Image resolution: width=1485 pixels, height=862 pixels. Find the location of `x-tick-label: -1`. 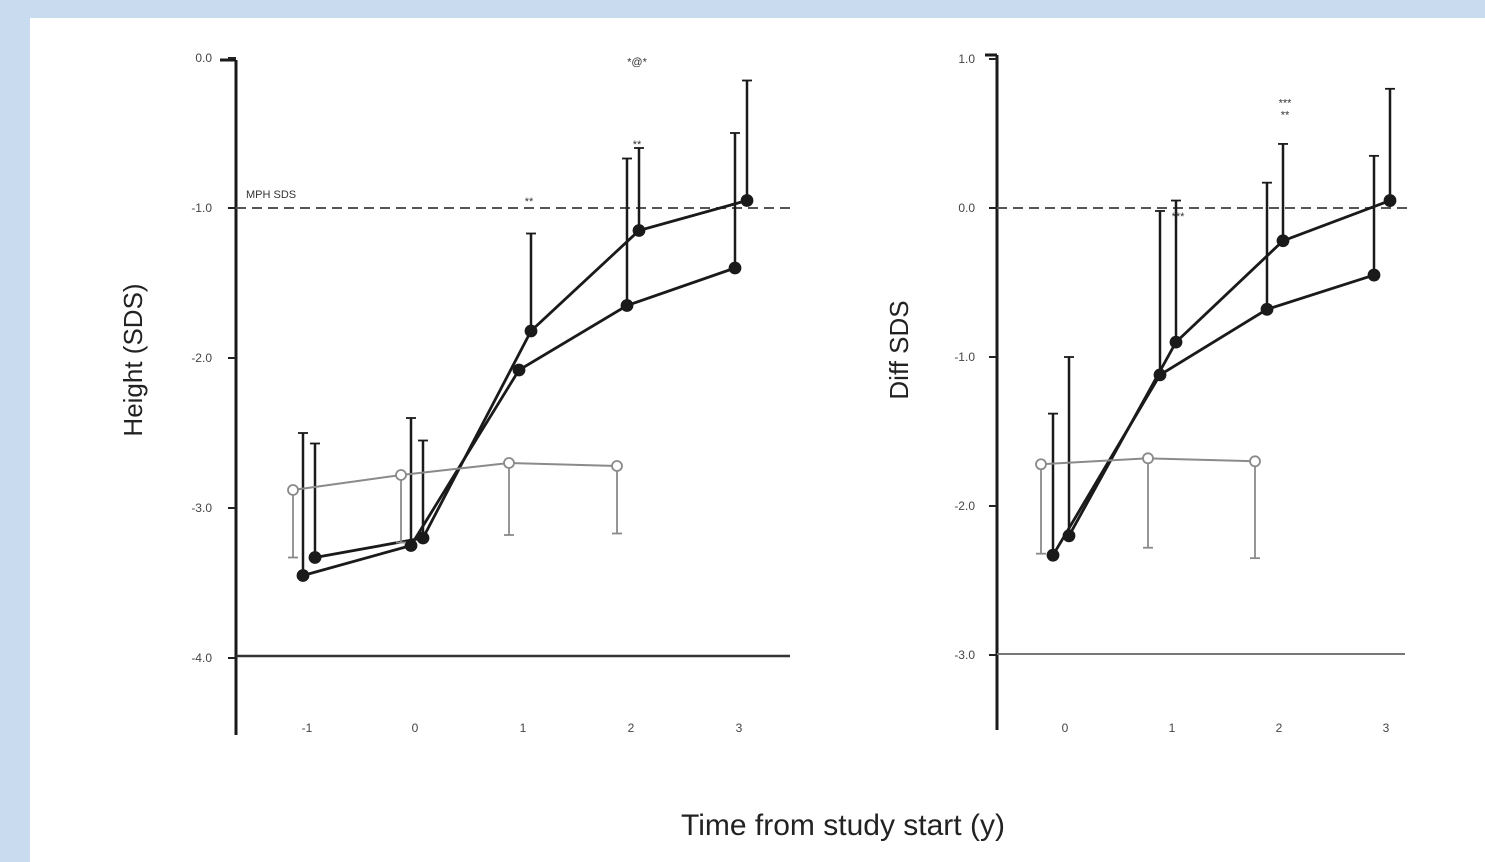

x-tick-label: -1 is located at coordinates (307, 728).